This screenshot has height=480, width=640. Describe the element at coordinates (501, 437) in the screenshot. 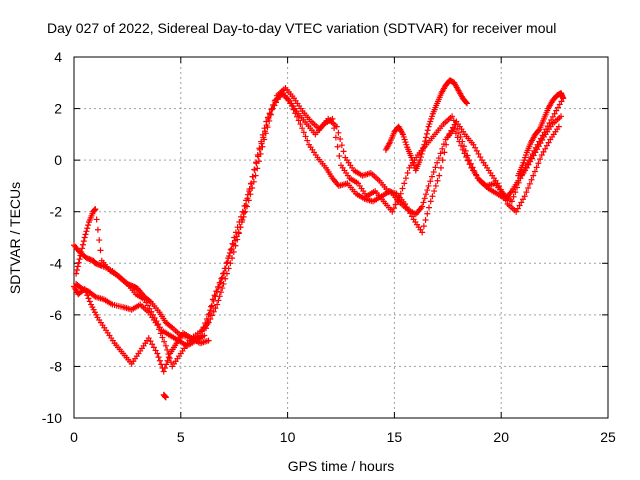

I see `x-tick-label: 20` at that location.